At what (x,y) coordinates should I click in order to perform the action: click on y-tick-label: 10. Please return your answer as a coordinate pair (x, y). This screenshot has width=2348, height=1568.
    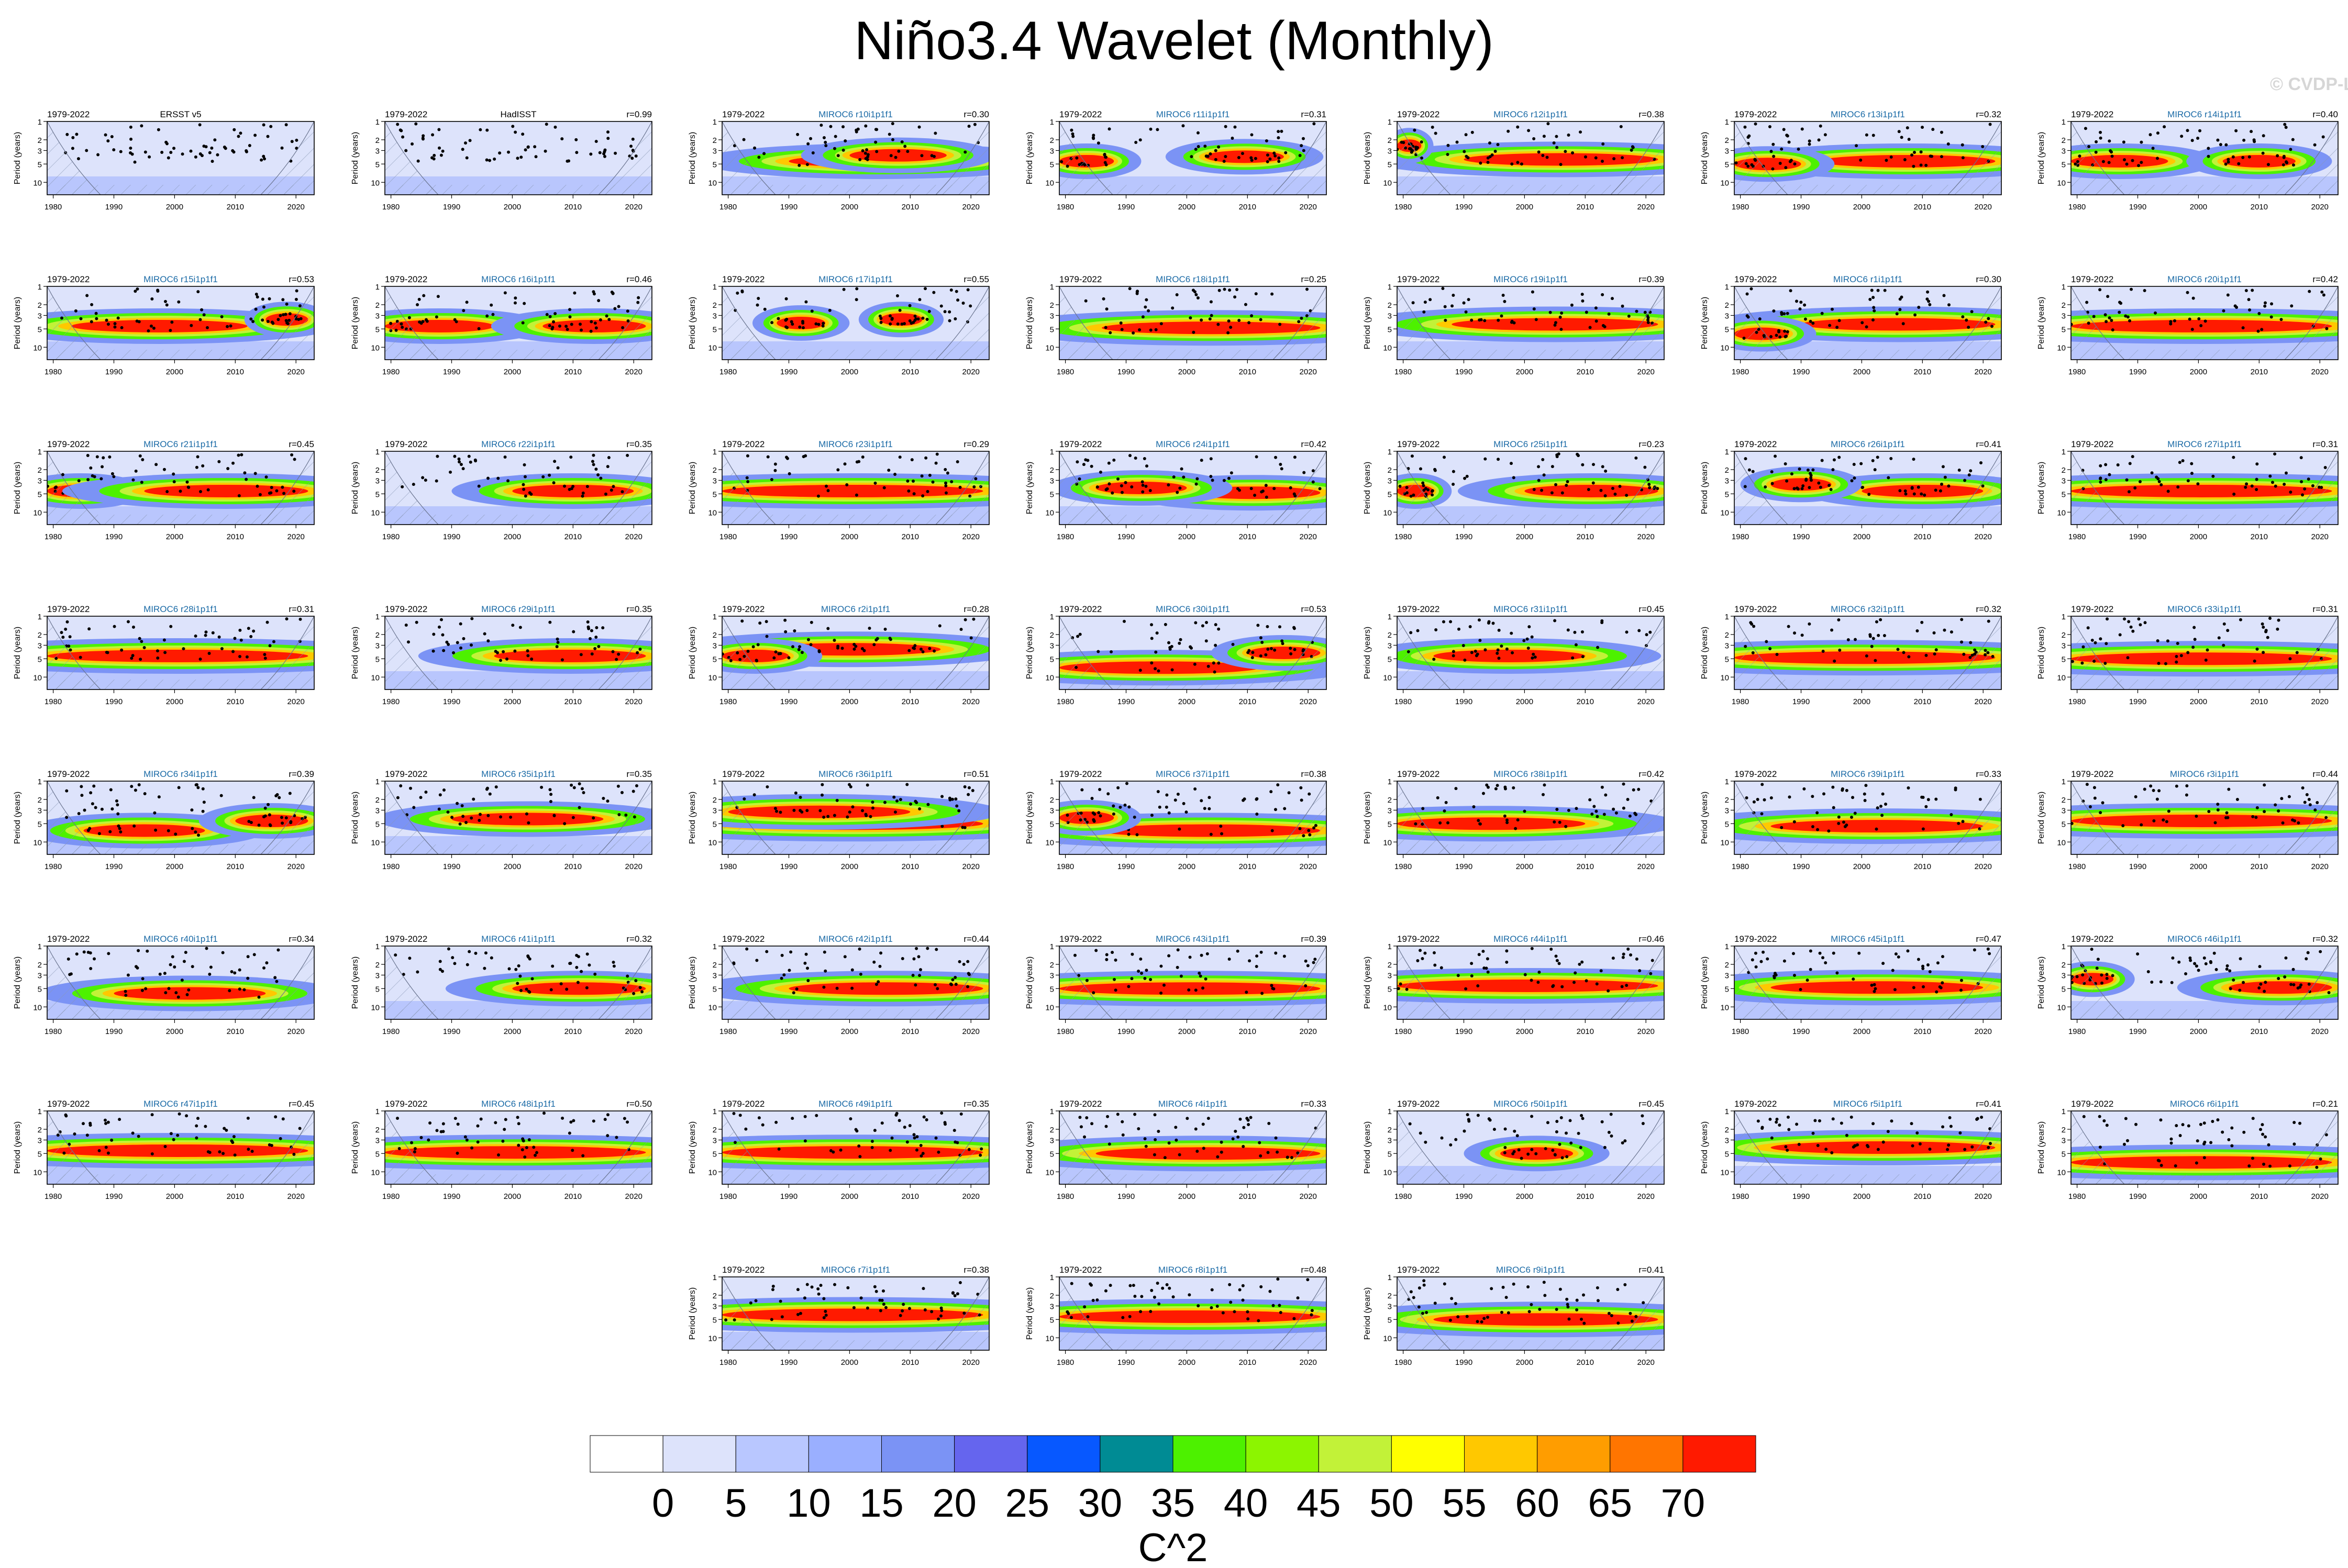
    Looking at the image, I should click on (1049, 1338).